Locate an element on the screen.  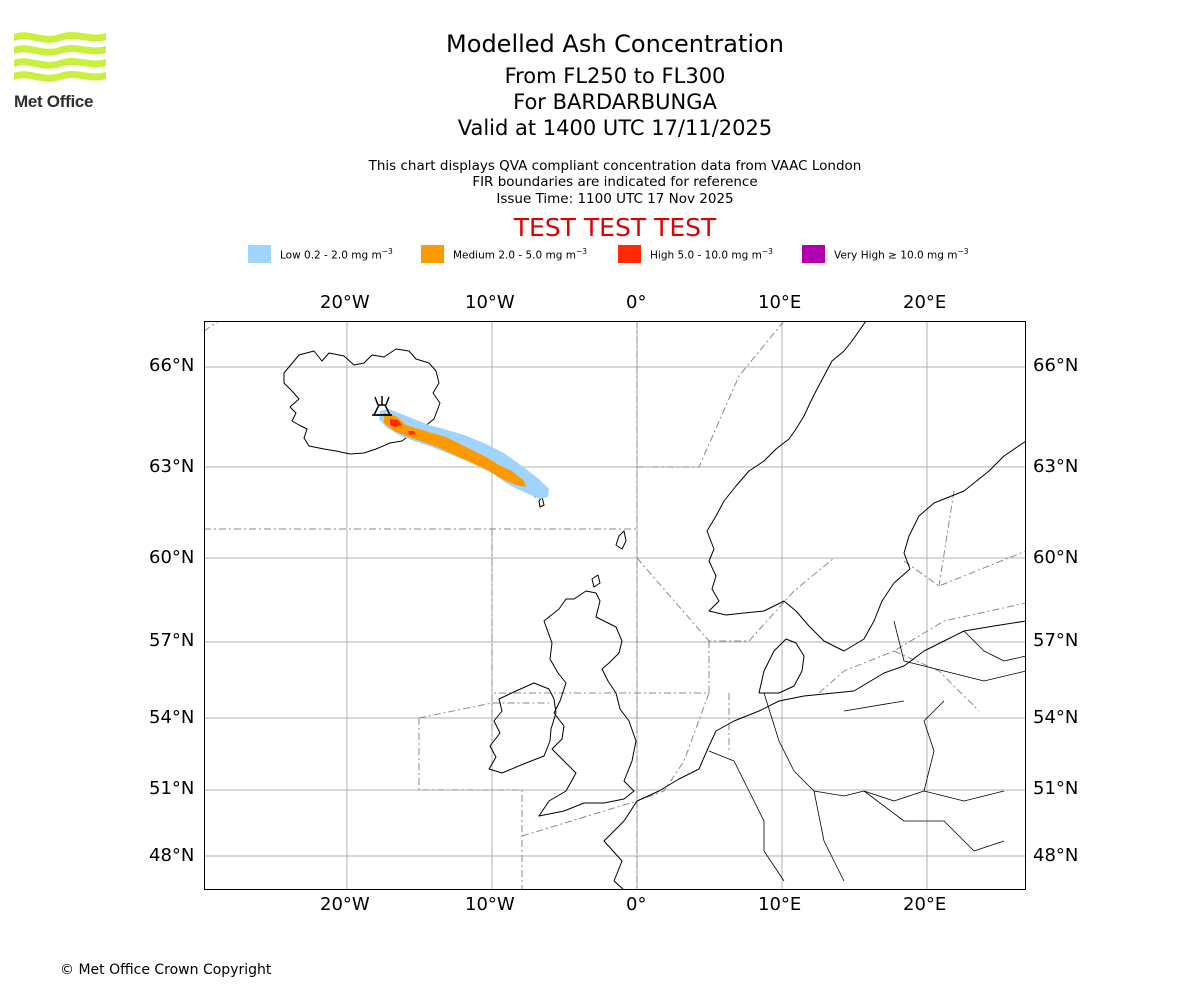
lat-label-left: 60°N is located at coordinates (172, 557).